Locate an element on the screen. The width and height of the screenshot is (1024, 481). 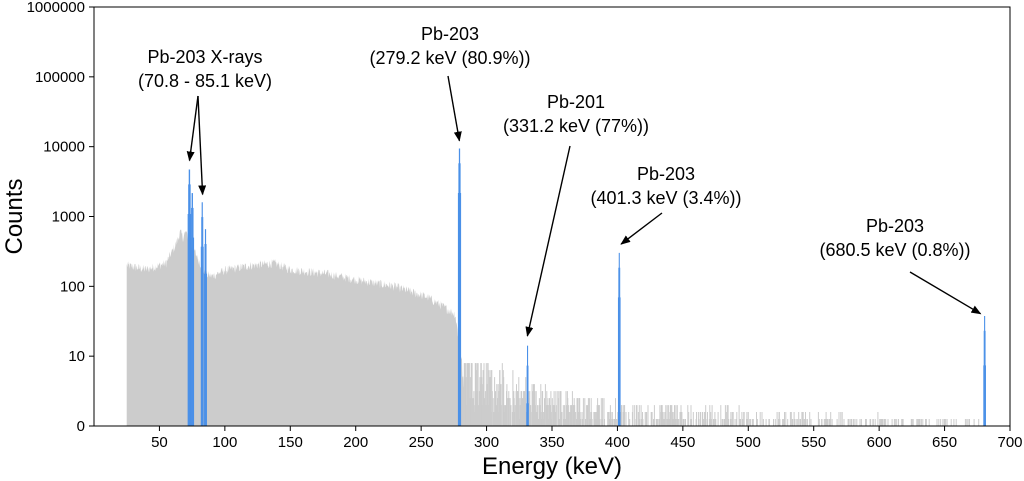
annotation-line: Pb-201 is located at coordinates (576, 102).